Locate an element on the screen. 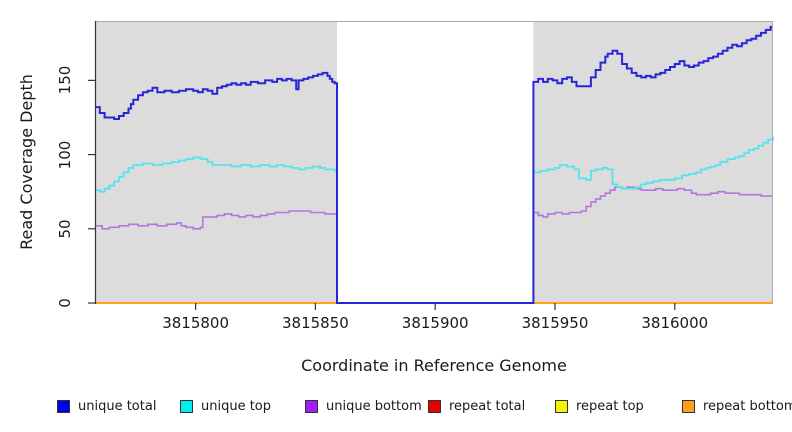 The width and height of the screenshot is (792, 432). legend-label: repeat top is located at coordinates (610, 406).